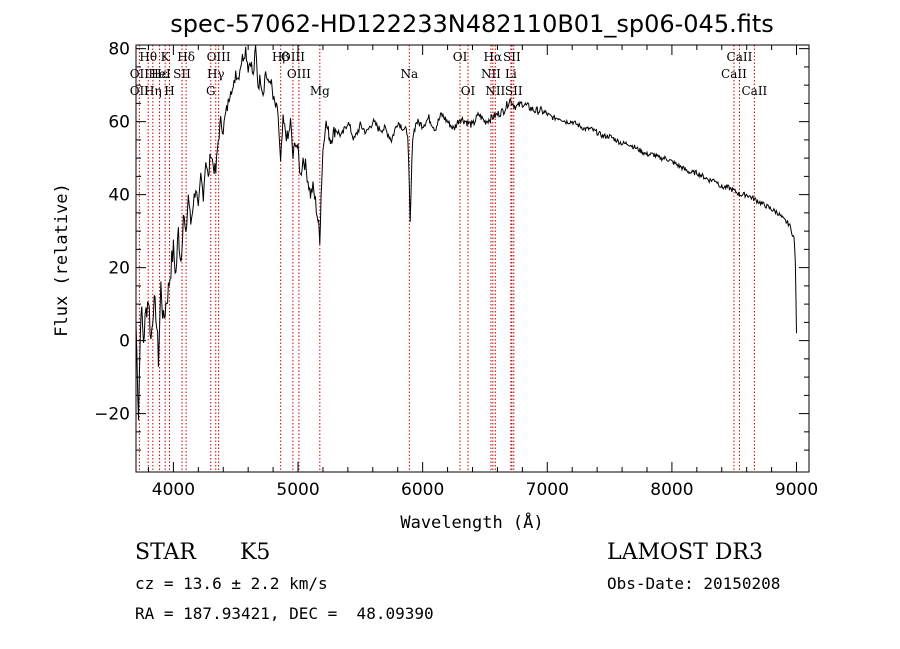 This screenshot has width=900, height=649. I want to click on x-tick-label: 6000, so click(422, 490).